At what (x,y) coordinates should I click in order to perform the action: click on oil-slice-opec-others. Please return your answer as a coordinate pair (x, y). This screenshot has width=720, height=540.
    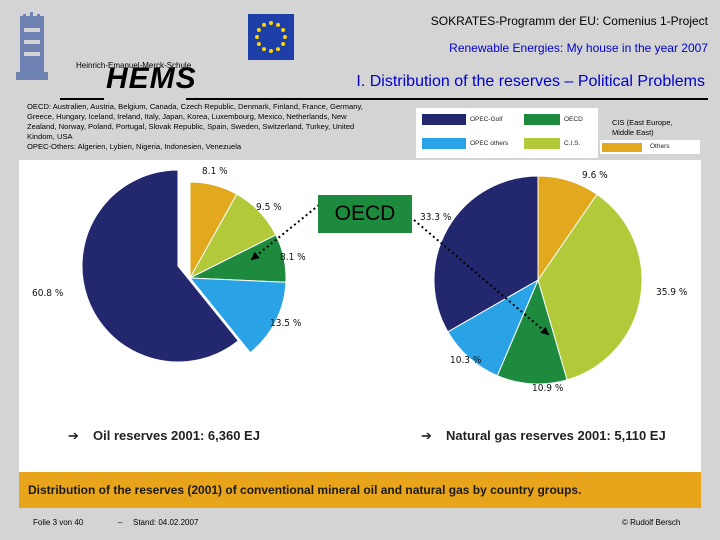
    Looking at the image, I should click on (237, 315).